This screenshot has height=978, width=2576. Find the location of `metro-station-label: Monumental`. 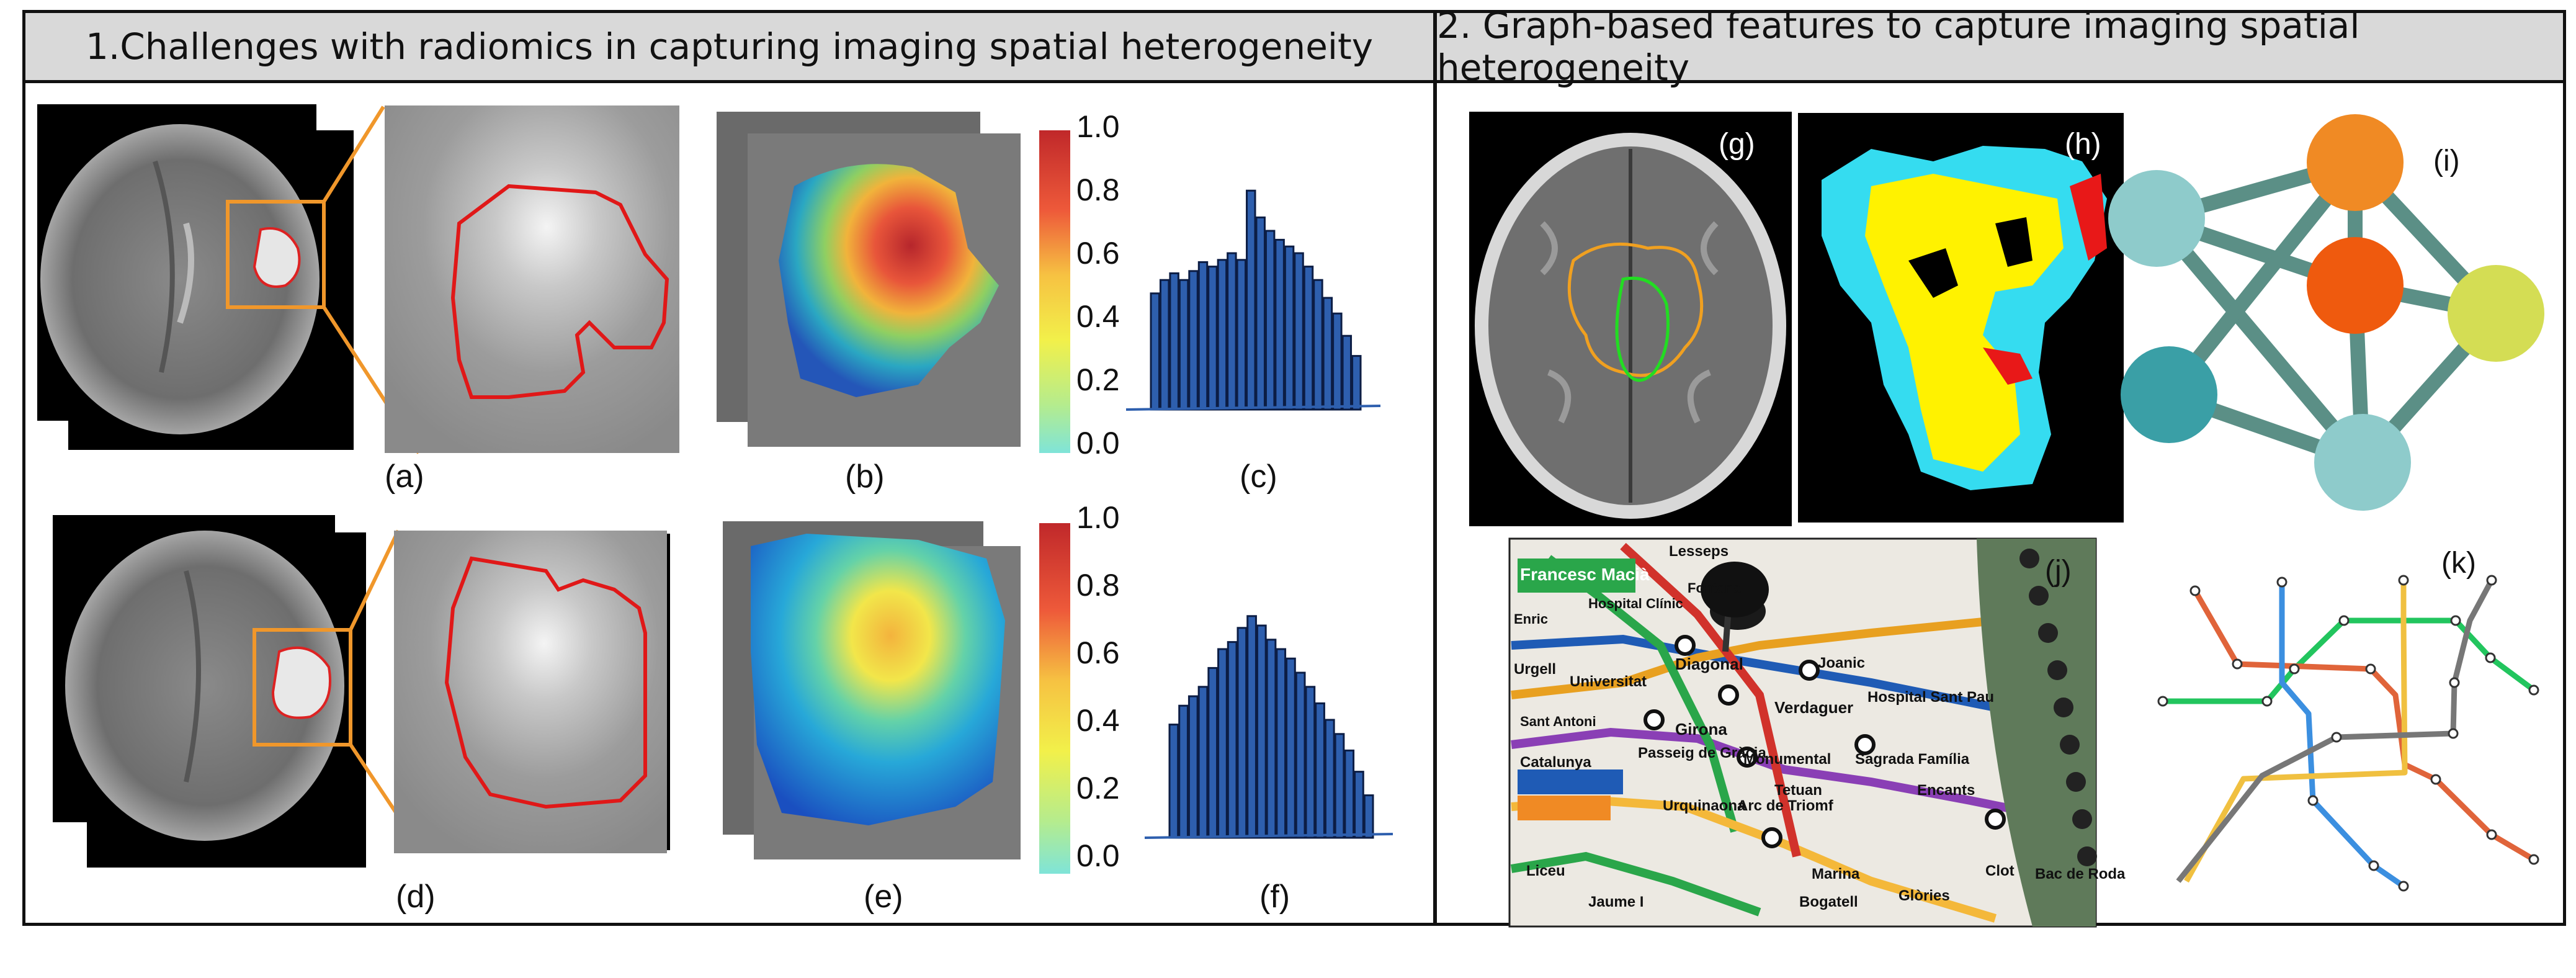

metro-station-label: Monumental is located at coordinates (1787, 759).